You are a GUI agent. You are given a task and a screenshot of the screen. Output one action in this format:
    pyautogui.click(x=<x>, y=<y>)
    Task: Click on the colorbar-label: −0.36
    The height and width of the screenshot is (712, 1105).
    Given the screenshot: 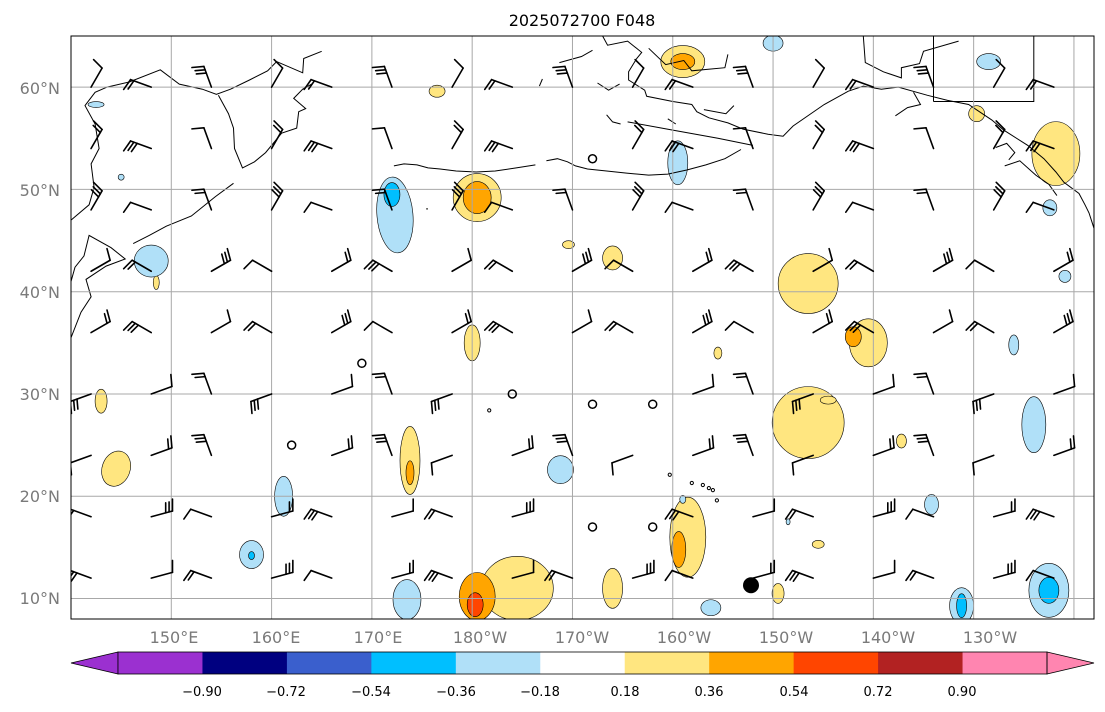 What is the action you would take?
    pyautogui.click(x=456, y=692)
    